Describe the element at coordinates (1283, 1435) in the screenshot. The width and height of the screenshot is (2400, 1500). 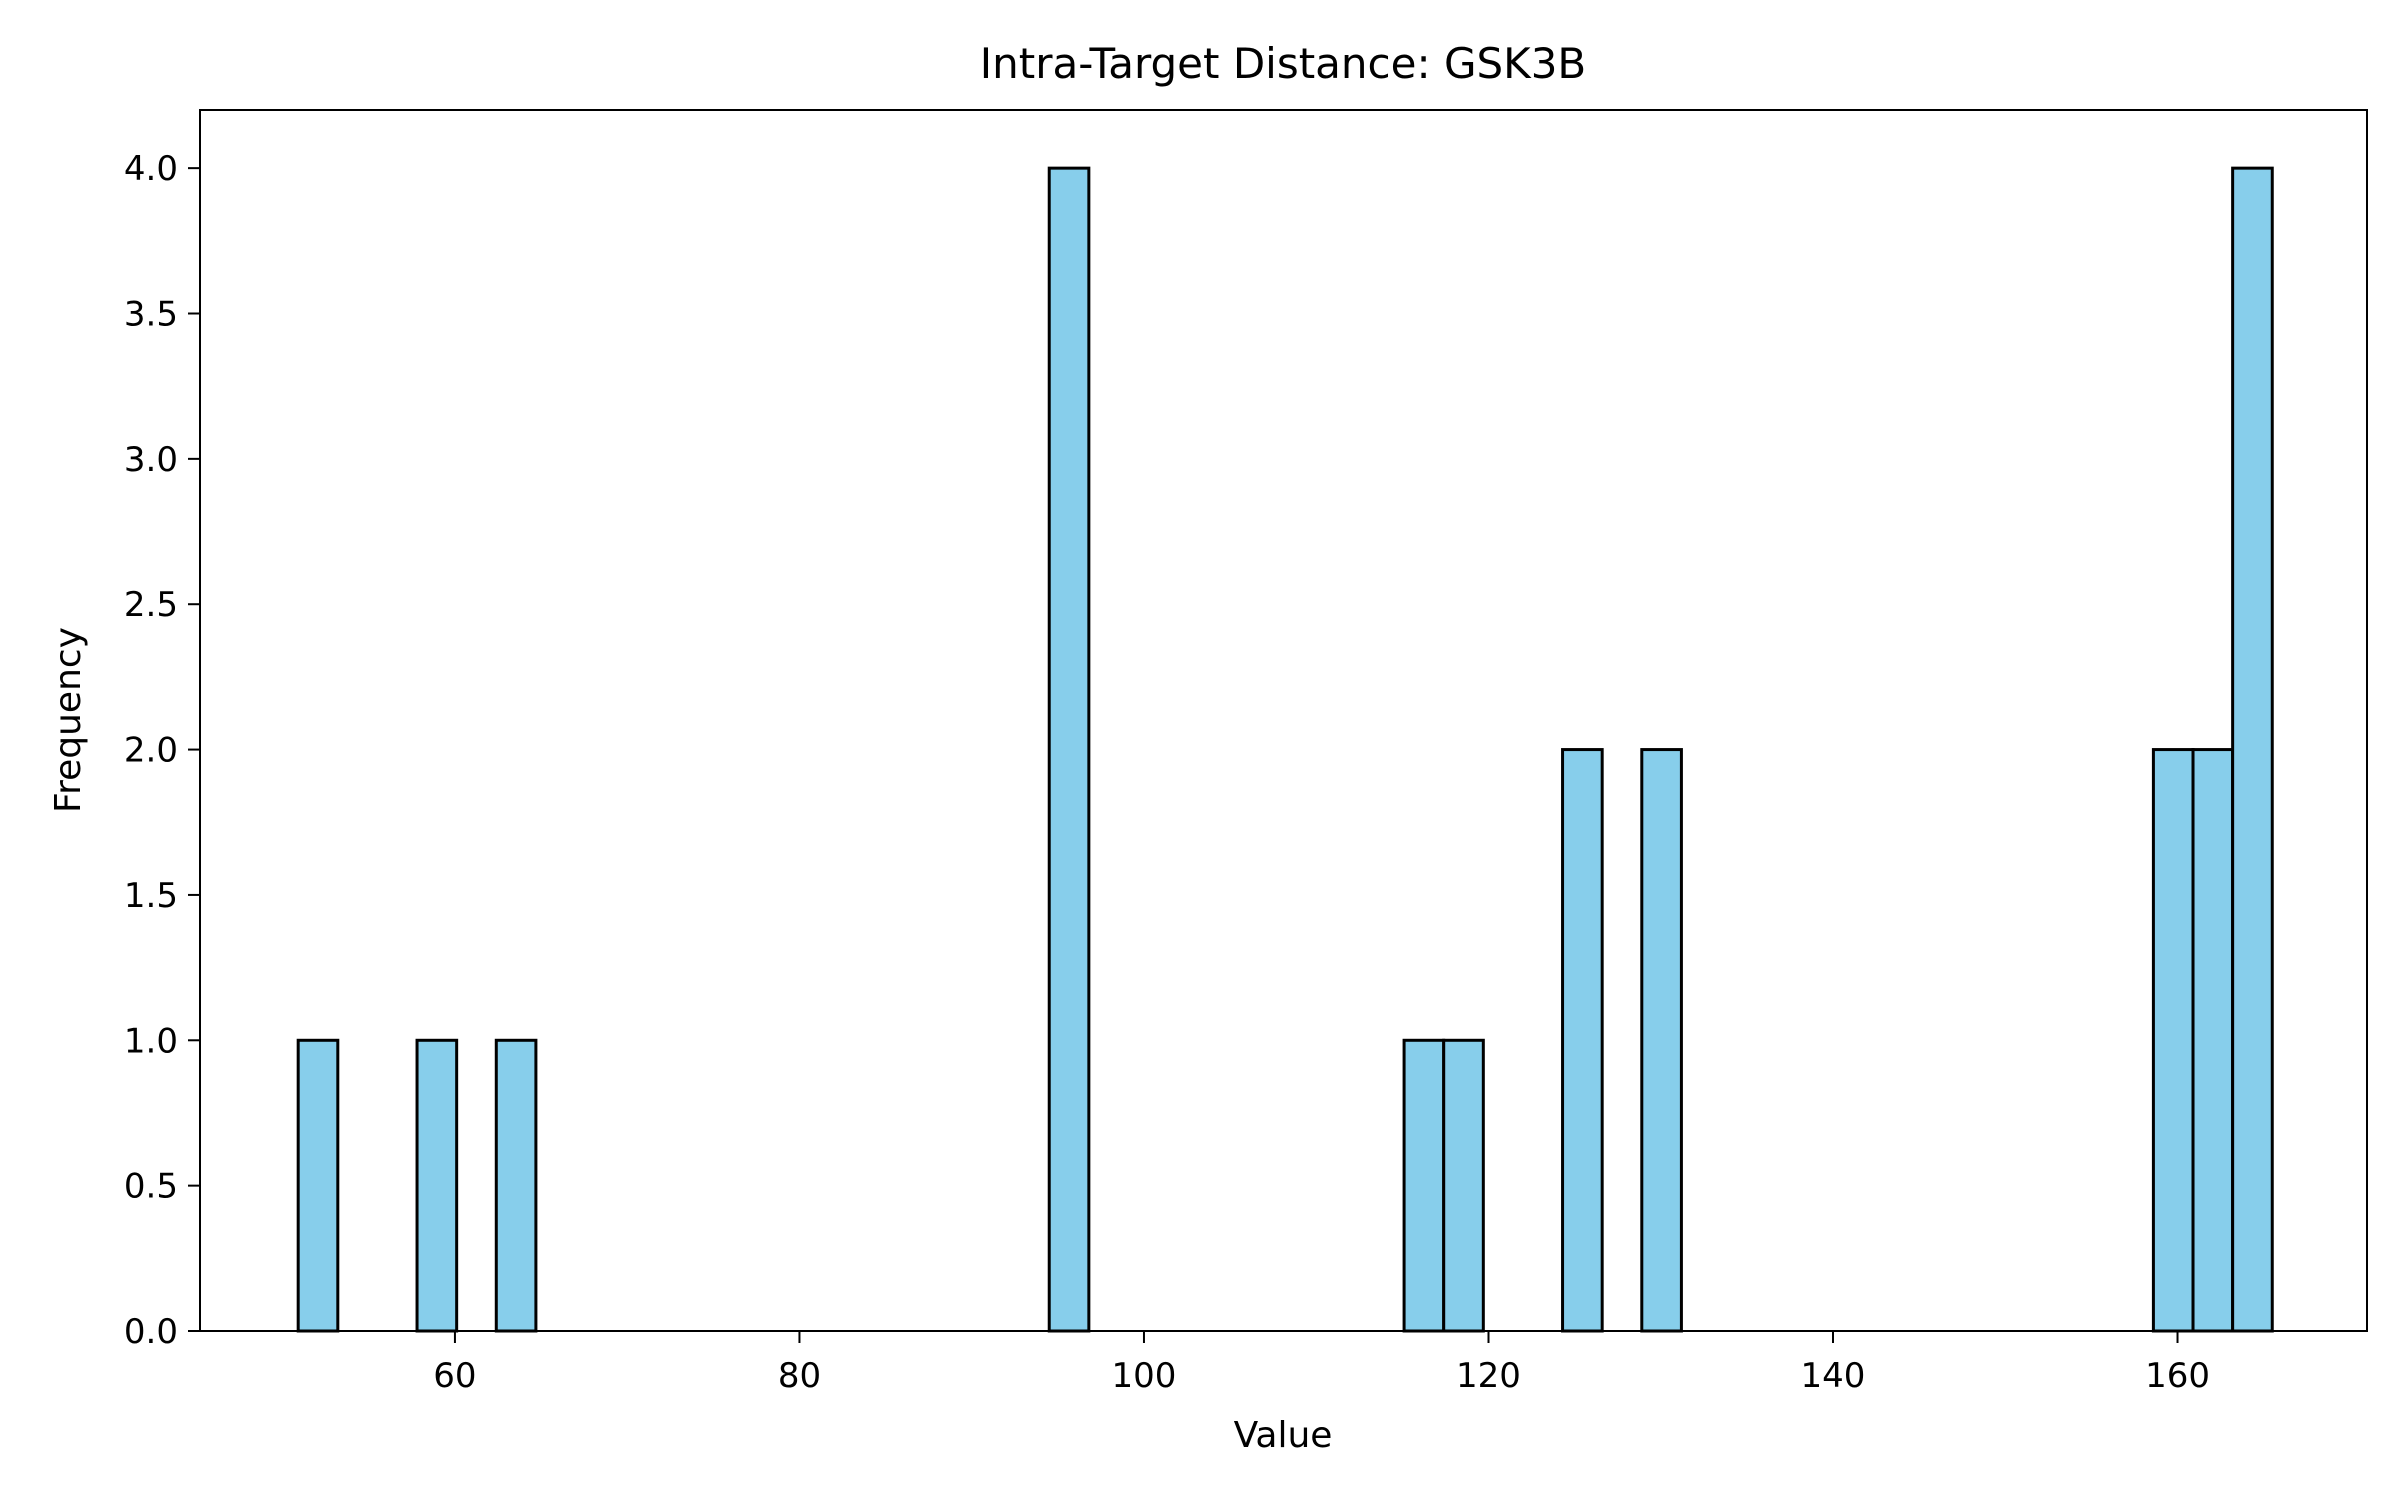
I see `x-axis-label: Value` at that location.